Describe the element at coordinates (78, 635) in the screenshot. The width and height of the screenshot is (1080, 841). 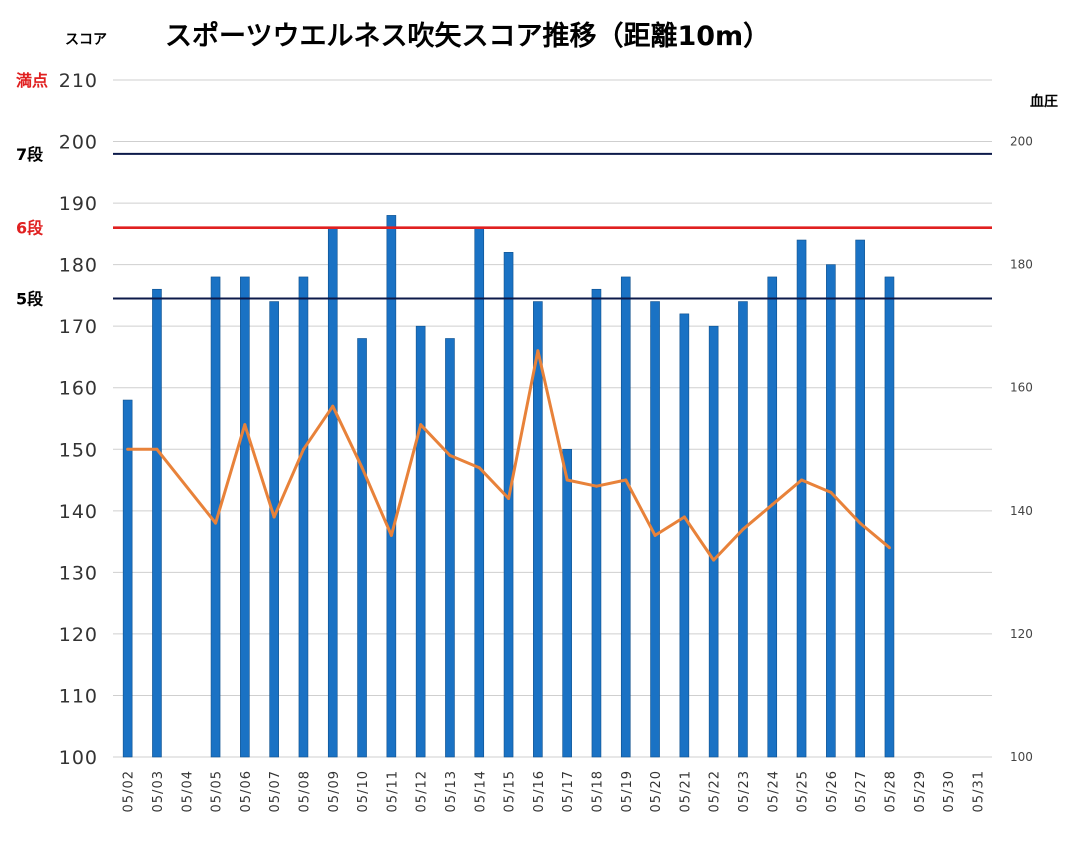
I see `y-tick-label: 120` at that location.